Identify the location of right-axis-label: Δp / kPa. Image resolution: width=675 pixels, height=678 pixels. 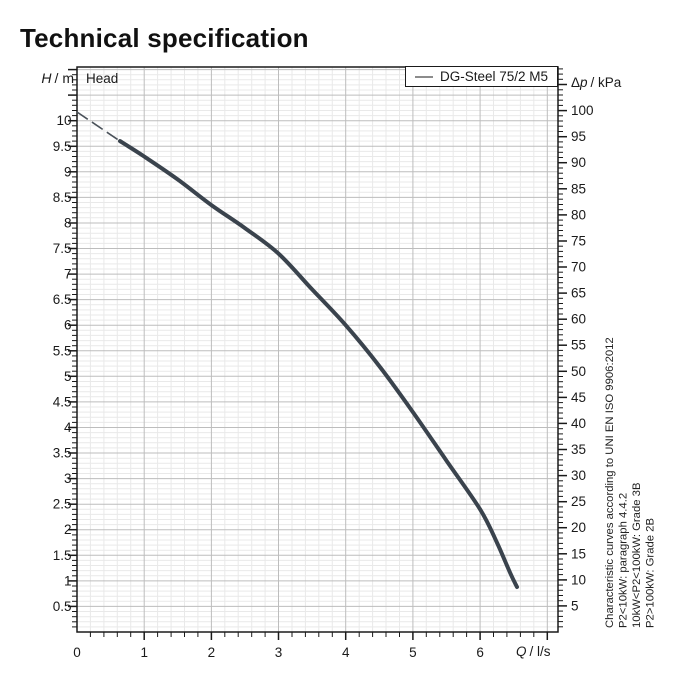
(596, 82).